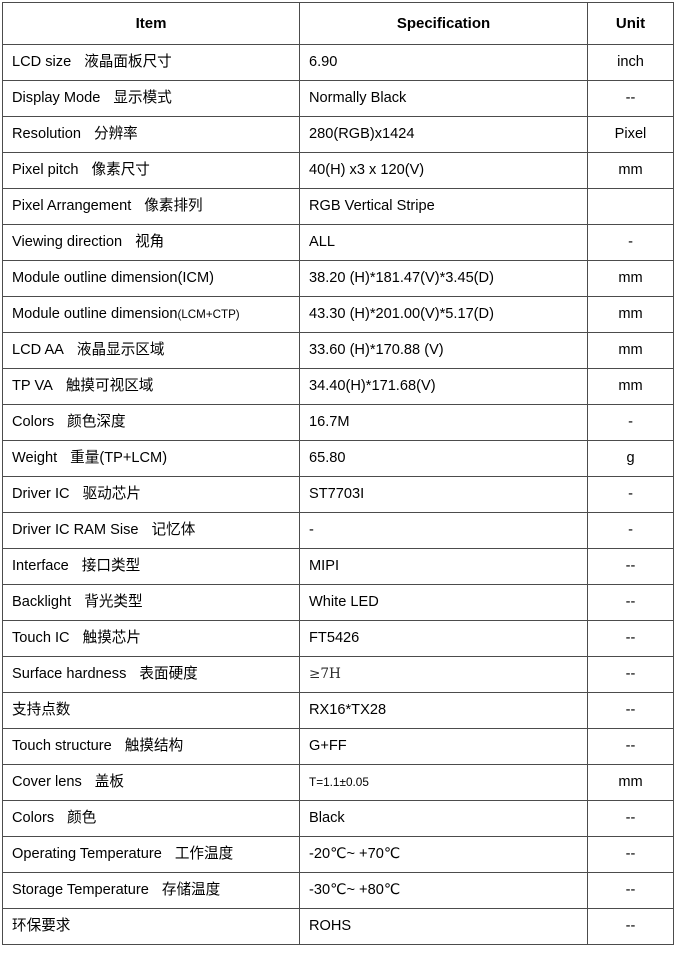 This screenshot has width=675, height=961. What do you see at coordinates (344, 602) in the screenshot?
I see `specification-value: White LED` at bounding box center [344, 602].